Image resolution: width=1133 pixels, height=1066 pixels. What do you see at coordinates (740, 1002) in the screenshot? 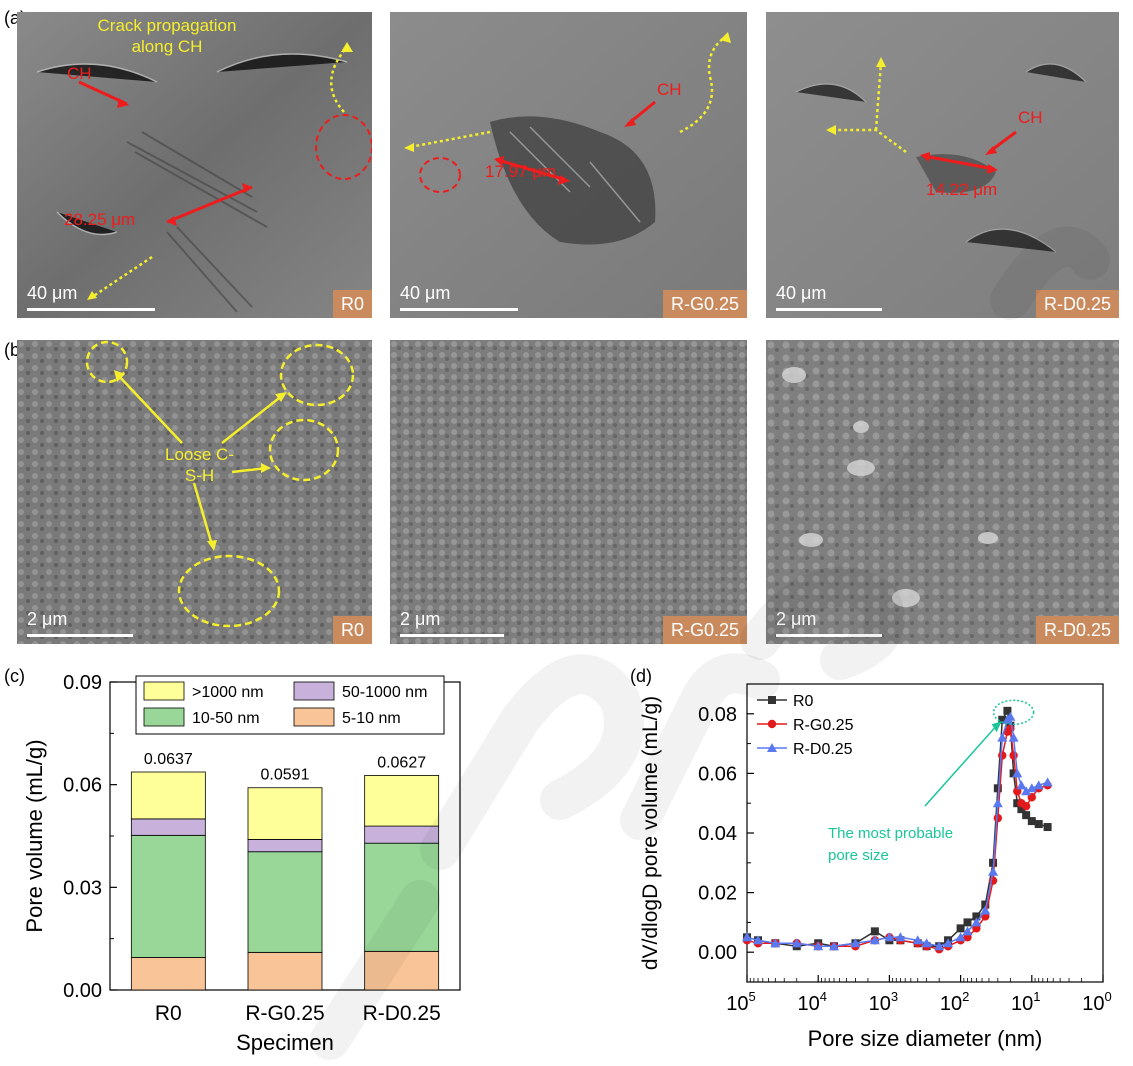
I see `x-tick-label: 10⁵` at bounding box center [740, 1002].